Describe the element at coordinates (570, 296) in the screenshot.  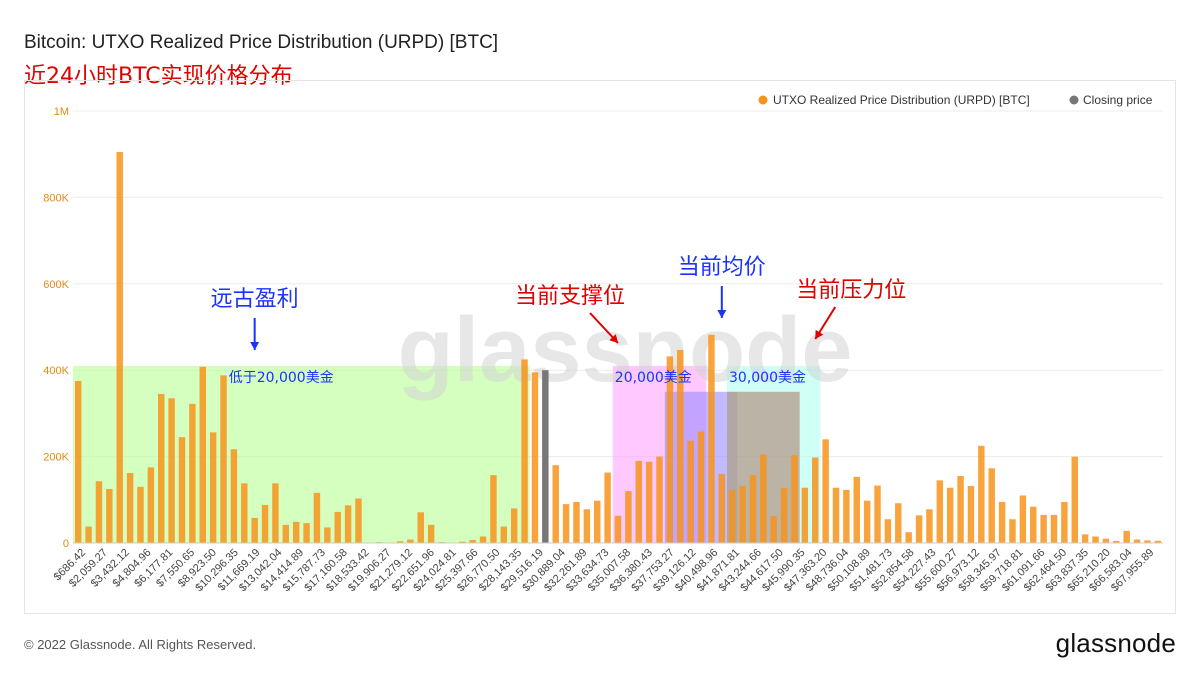
I see `annotation-support: 当前支撑位` at that location.